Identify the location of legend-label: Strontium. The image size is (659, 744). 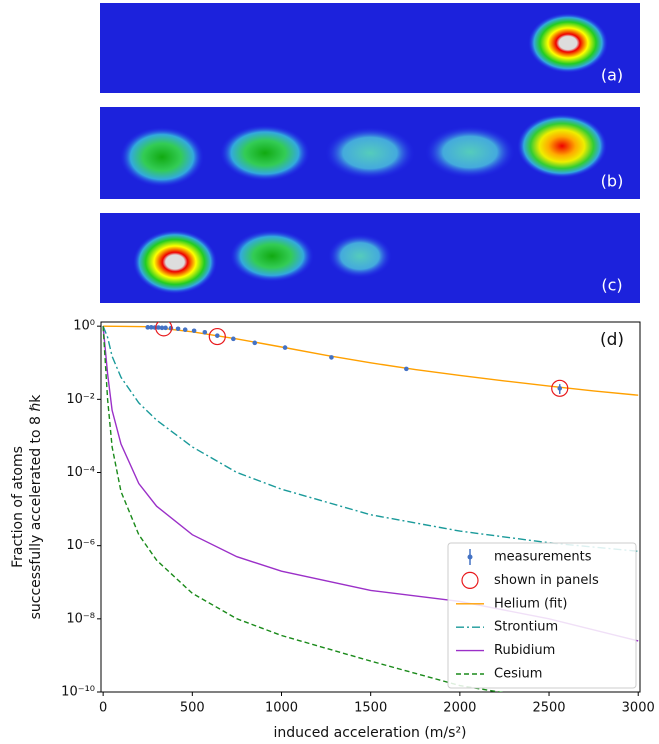
(526, 627).